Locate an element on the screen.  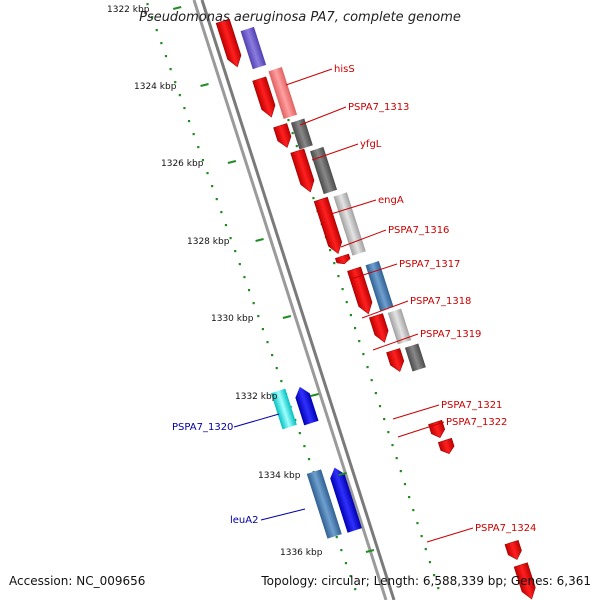
gene-label: PSPA7_1324 is located at coordinates (505, 528).